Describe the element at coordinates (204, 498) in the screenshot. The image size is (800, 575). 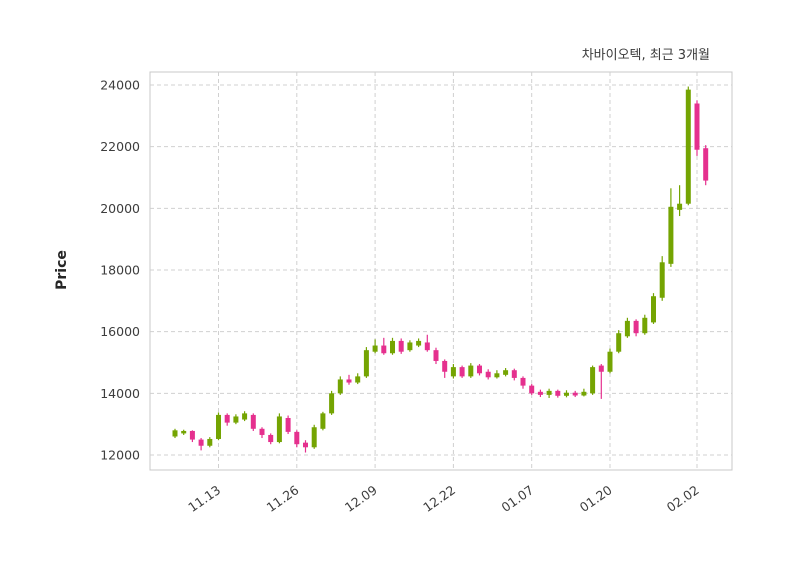
I see `x-tick-label: 11.13` at that location.